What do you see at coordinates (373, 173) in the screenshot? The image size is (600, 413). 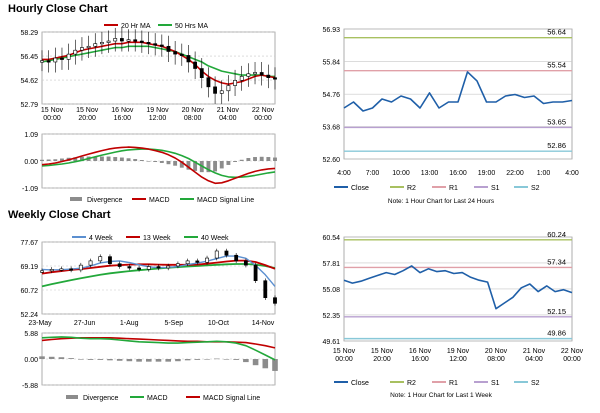 I see `hourly-24h-x-tick-label: 7:00` at bounding box center [373, 173].